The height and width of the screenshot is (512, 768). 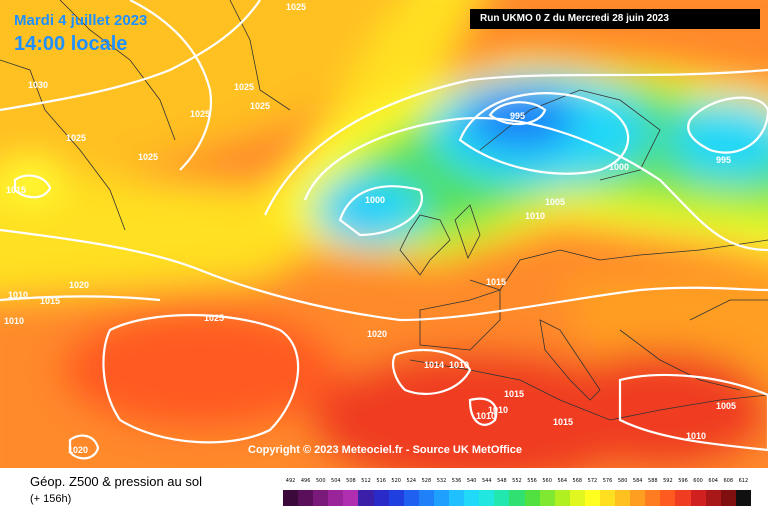 I want to click on legend-value: 512, so click(x=366, y=481).